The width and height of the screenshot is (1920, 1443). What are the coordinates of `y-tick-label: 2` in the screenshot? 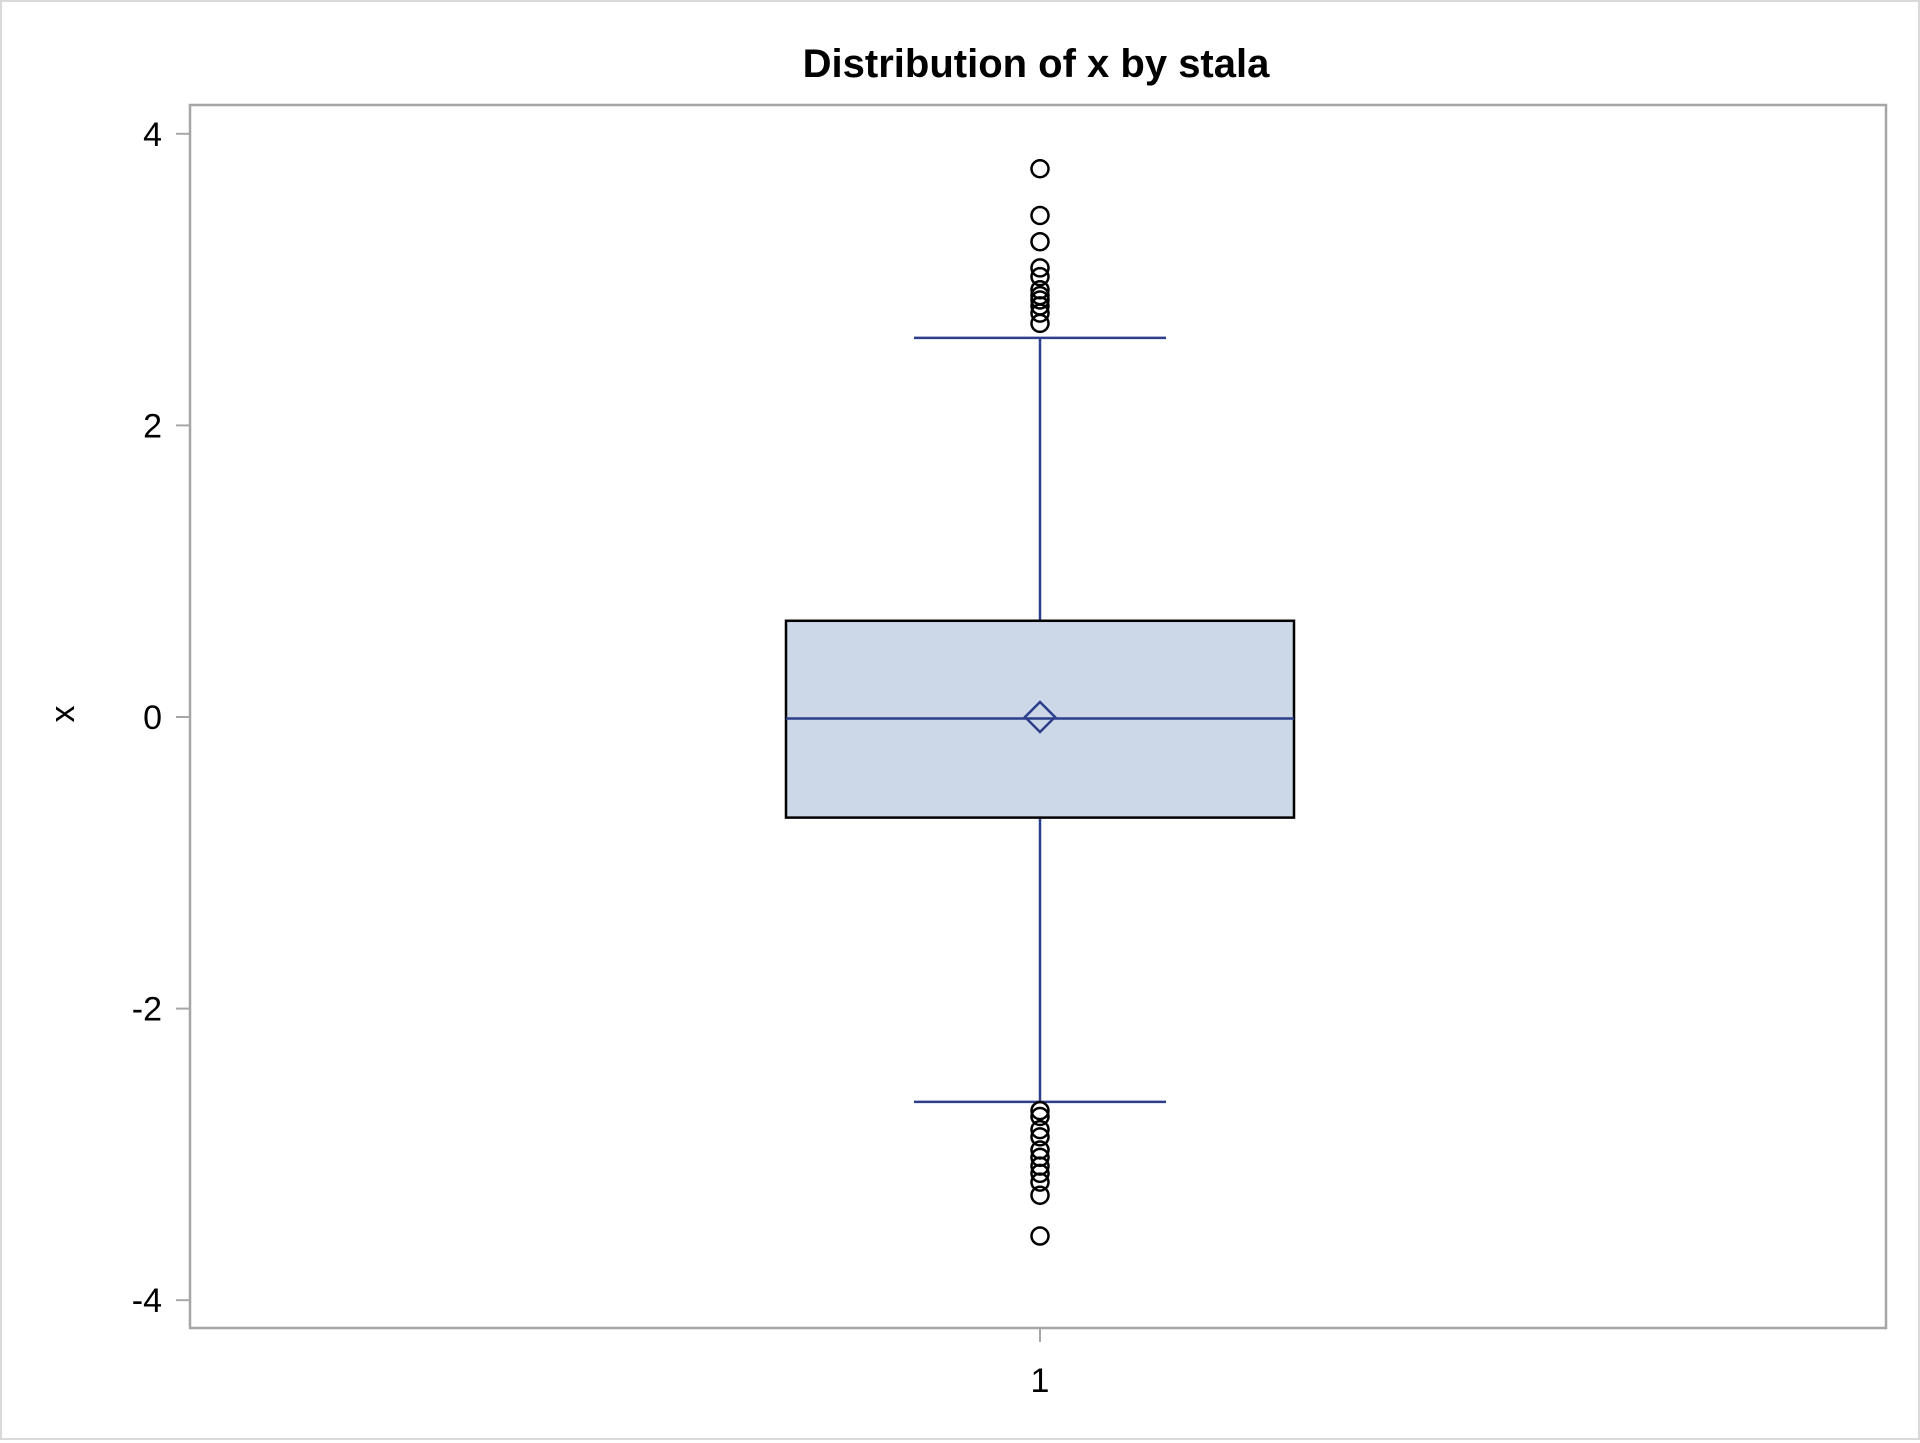 It's located at (152, 426).